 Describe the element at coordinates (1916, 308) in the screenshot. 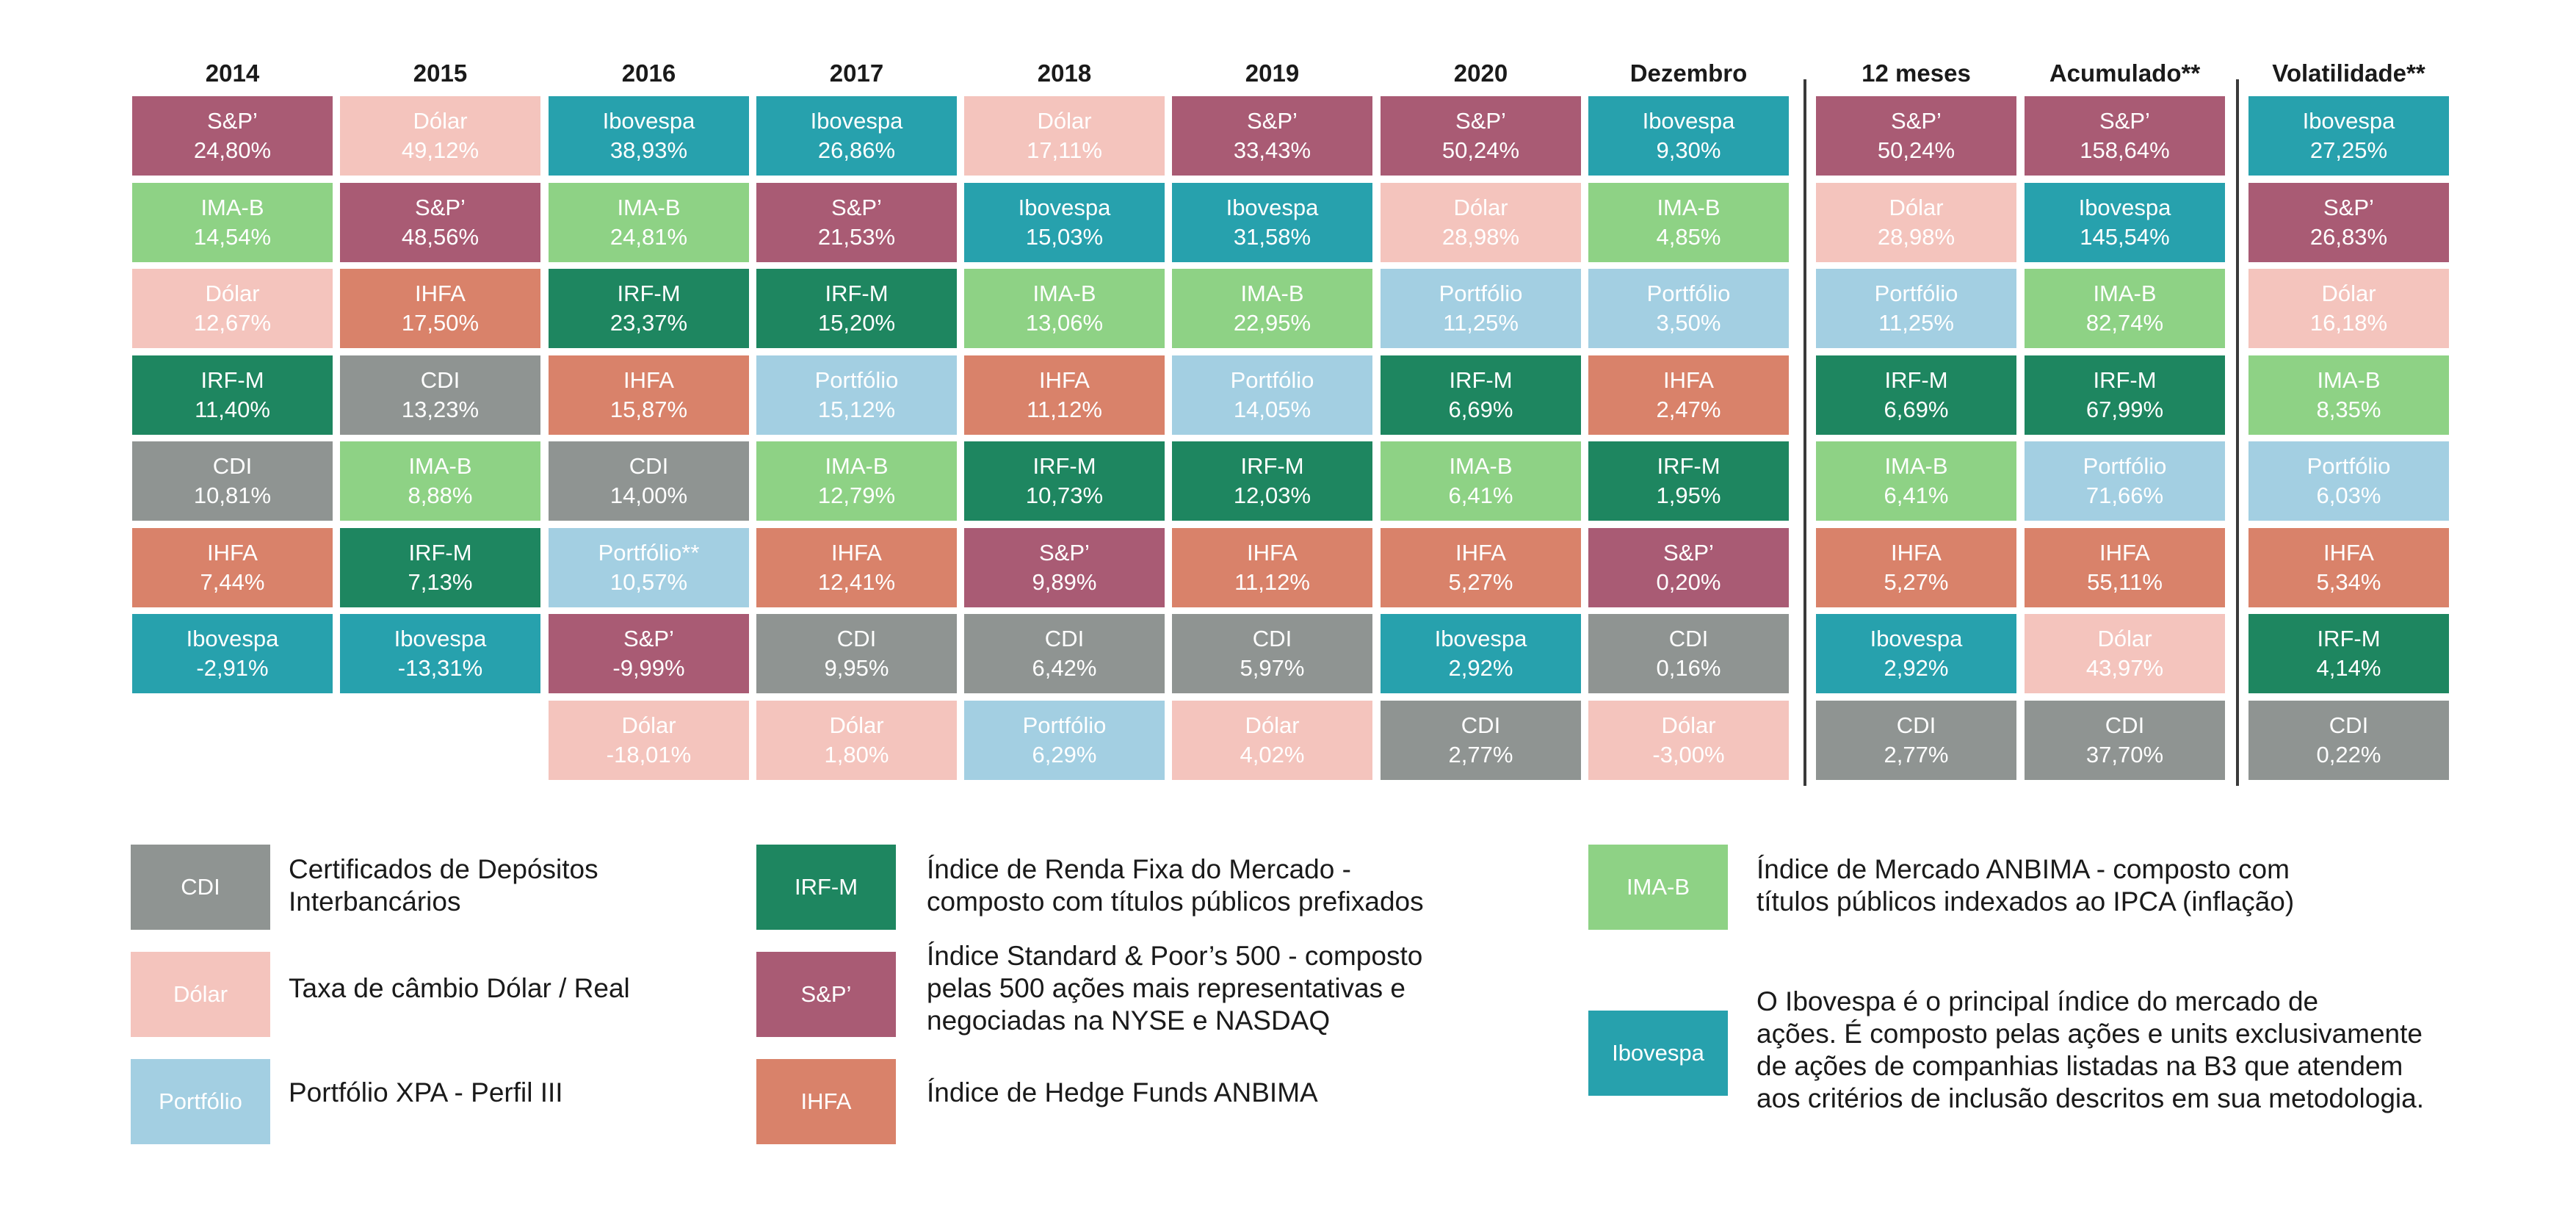

I see `cell-portf-lio-12-meses: Portfólio 11,25%` at that location.